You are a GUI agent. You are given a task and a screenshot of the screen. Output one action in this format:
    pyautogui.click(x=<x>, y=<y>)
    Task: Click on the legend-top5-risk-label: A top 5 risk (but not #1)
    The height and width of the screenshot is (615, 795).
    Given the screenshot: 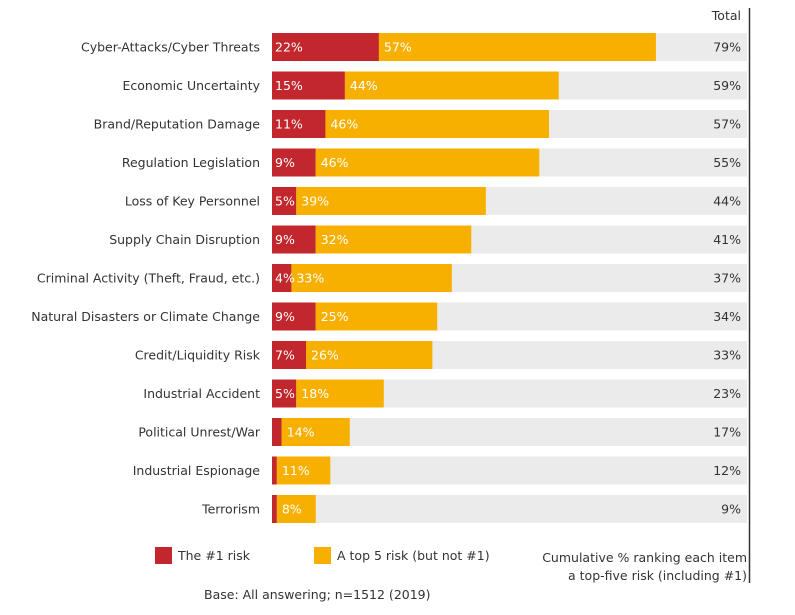 What is the action you would take?
    pyautogui.click(x=413, y=555)
    